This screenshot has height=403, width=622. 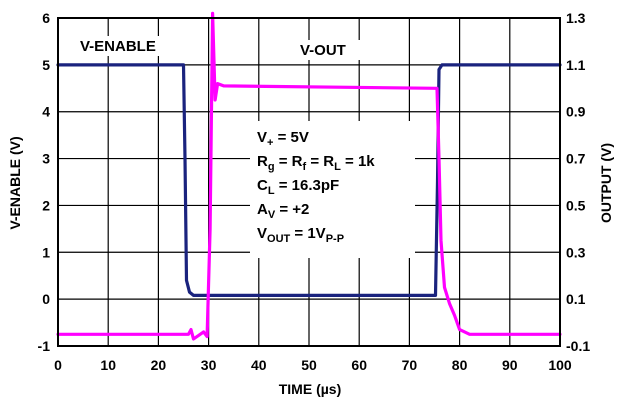 What do you see at coordinates (576, 299) in the screenshot?
I see `y-right-tick-label: 0.1` at bounding box center [576, 299].